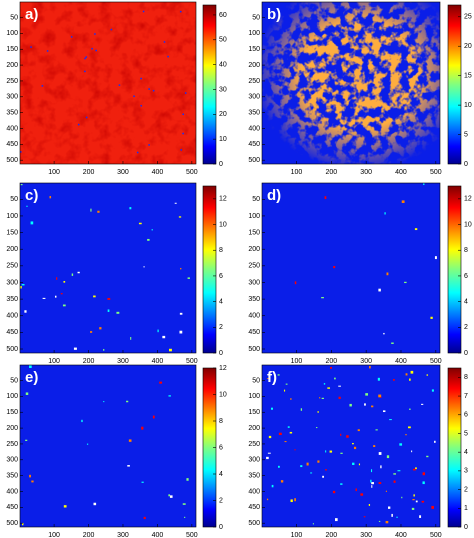 The image size is (474, 538). I want to click on heatmap-image, so click(108, 268).